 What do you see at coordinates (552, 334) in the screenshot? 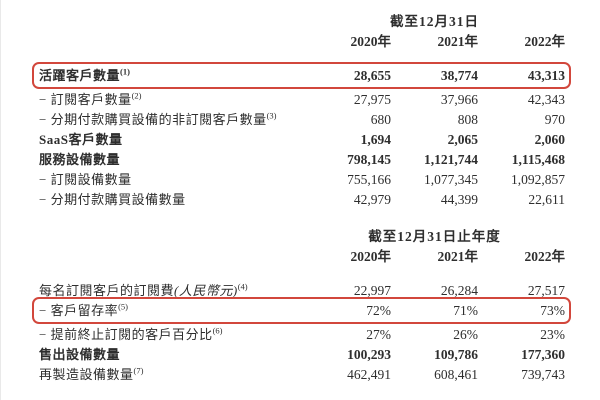
I see `value-2022: 23%` at bounding box center [552, 334].